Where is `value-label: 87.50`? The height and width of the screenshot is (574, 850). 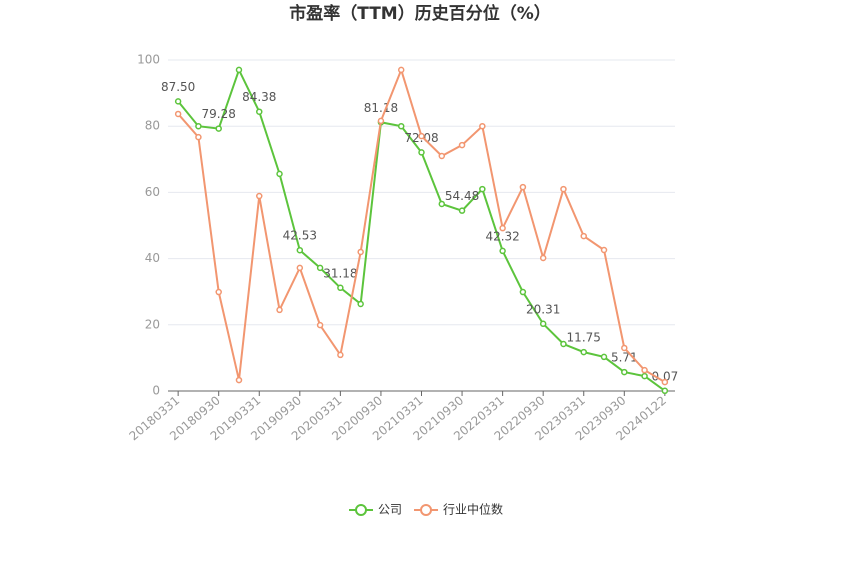
value-label: 87.50 is located at coordinates (178, 87).